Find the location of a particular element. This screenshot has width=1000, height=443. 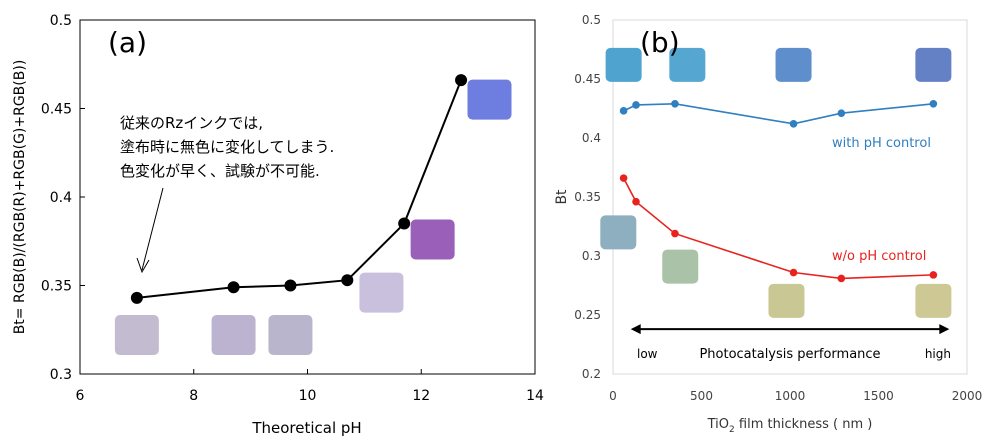

y-tick-label-b: 0.4 is located at coordinates (591, 138).